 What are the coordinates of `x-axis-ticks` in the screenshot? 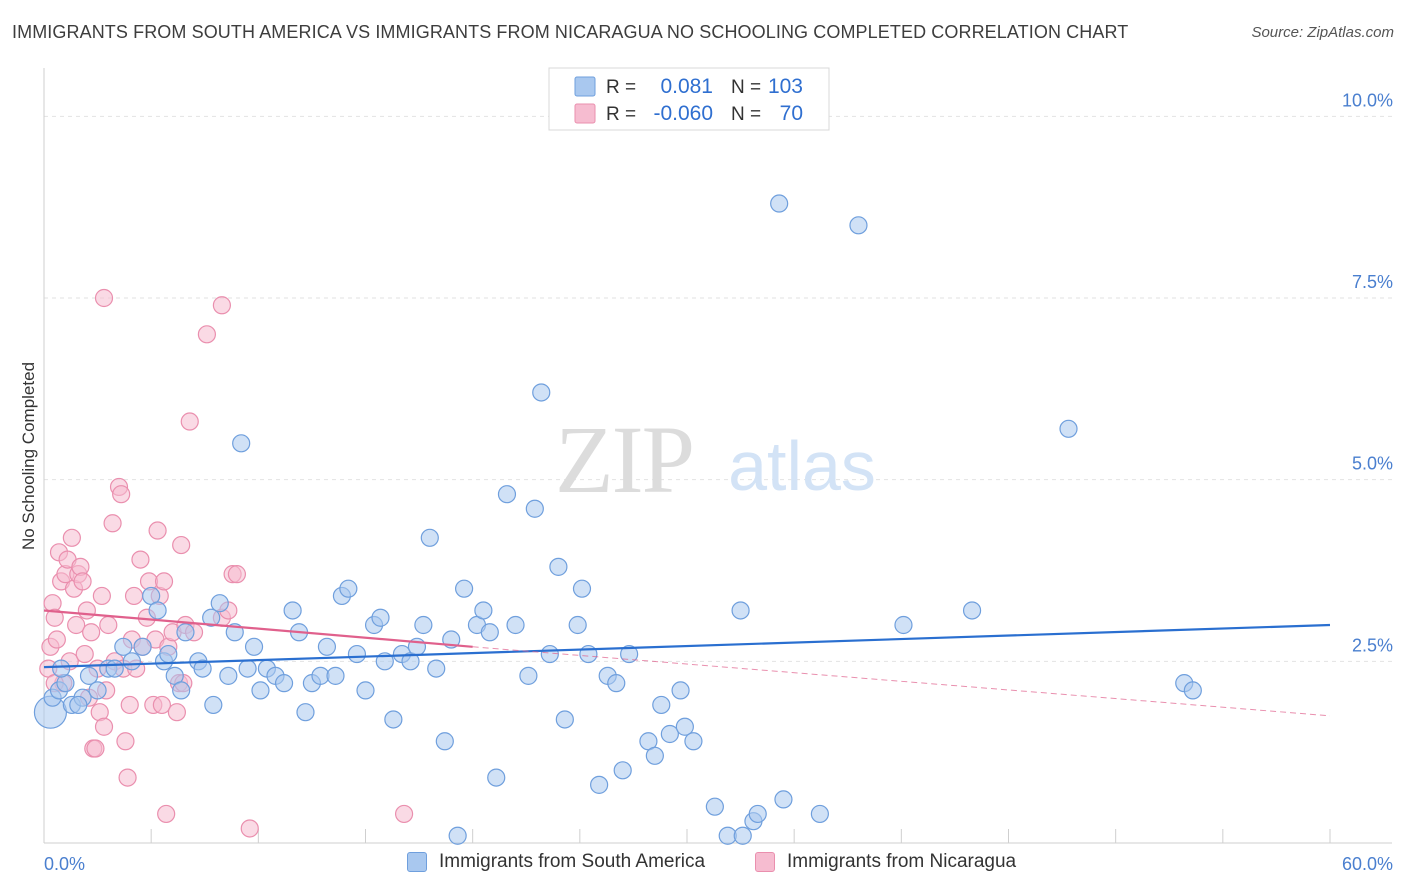 It's located at (740, 836).